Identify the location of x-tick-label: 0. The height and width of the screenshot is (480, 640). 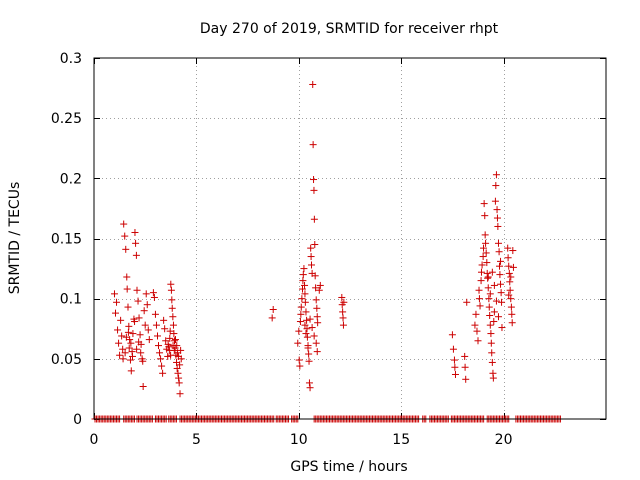
(94, 440).